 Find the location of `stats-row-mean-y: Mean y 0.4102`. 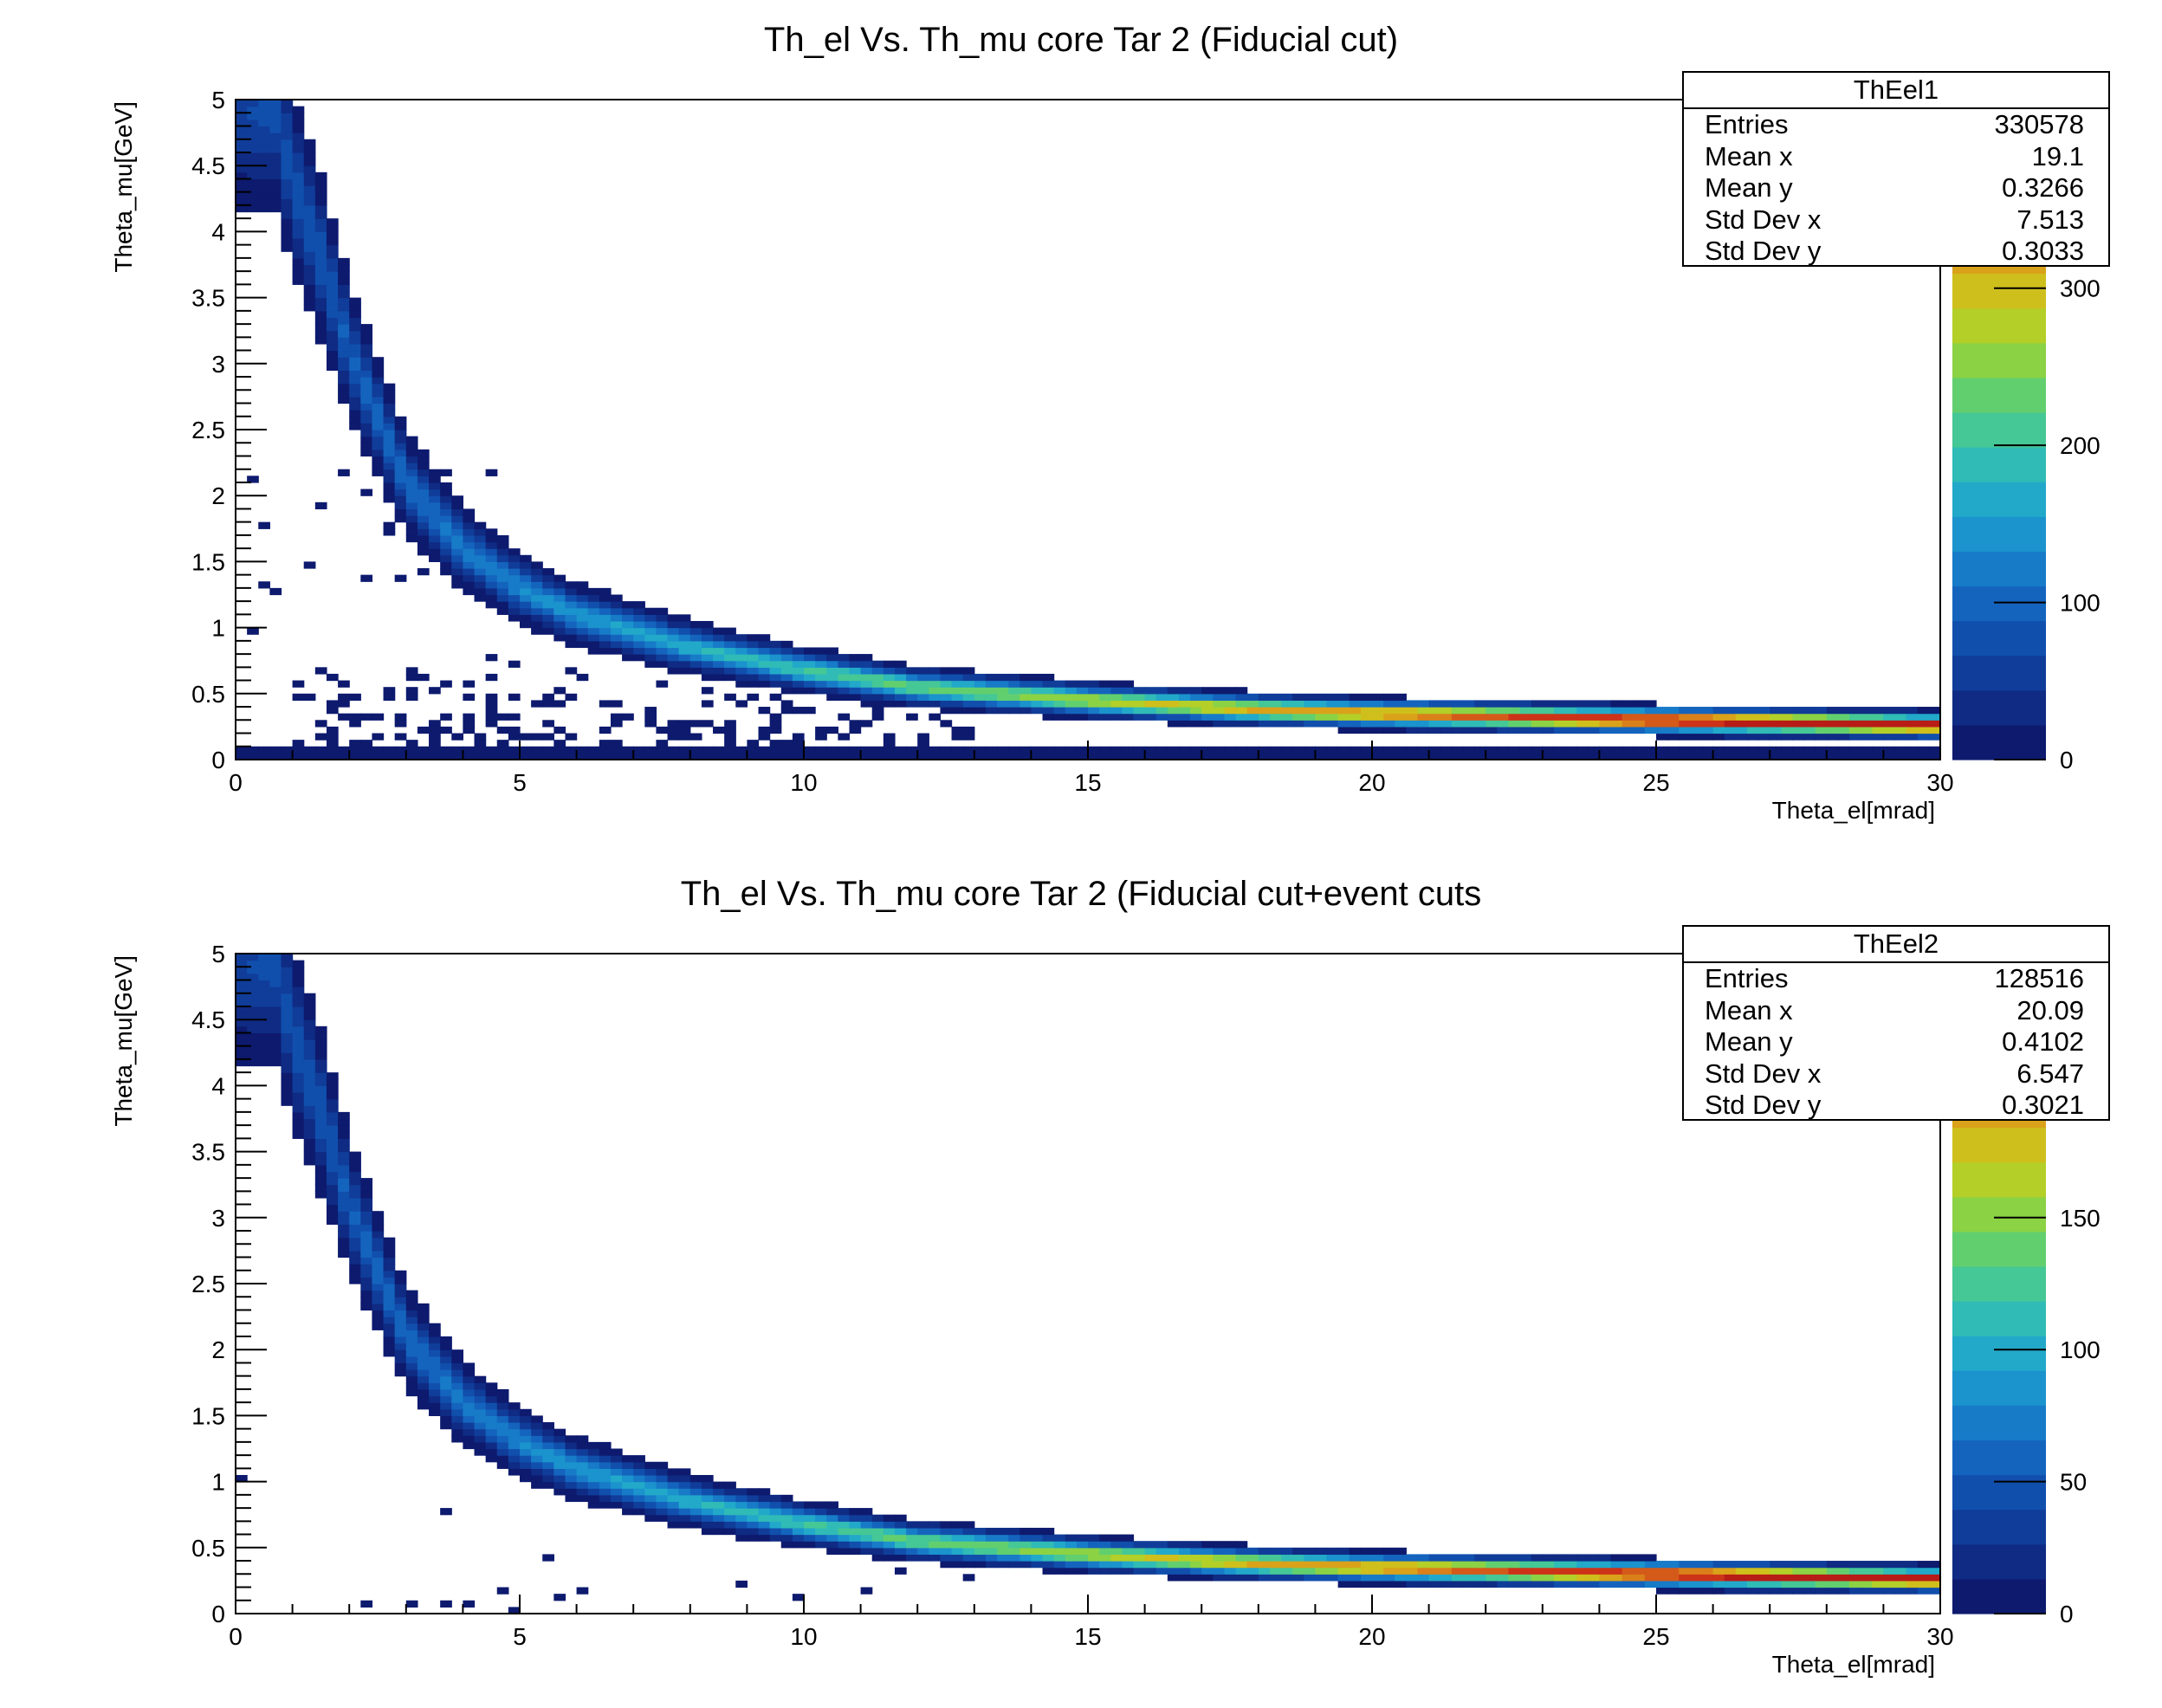

stats-row-mean-y: Mean y 0.4102 is located at coordinates (1895, 1041).